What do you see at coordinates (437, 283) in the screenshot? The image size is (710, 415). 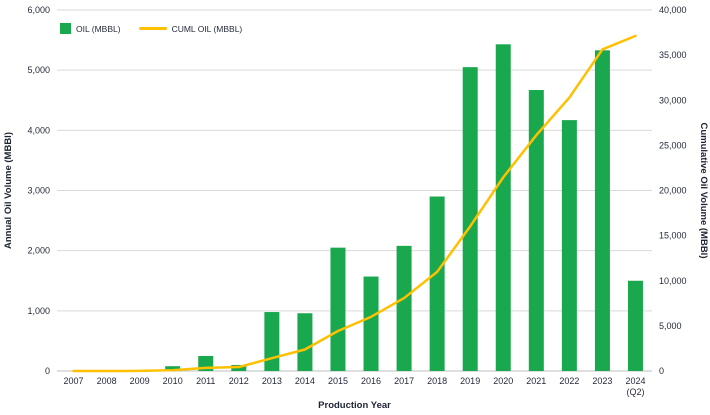 I see `bar-2018` at bounding box center [437, 283].